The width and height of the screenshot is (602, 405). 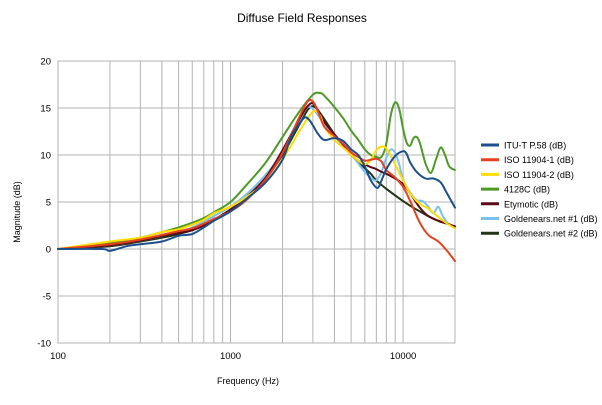 I want to click on x-axis-ticks: 100 1000 10000, so click(x=233, y=356).